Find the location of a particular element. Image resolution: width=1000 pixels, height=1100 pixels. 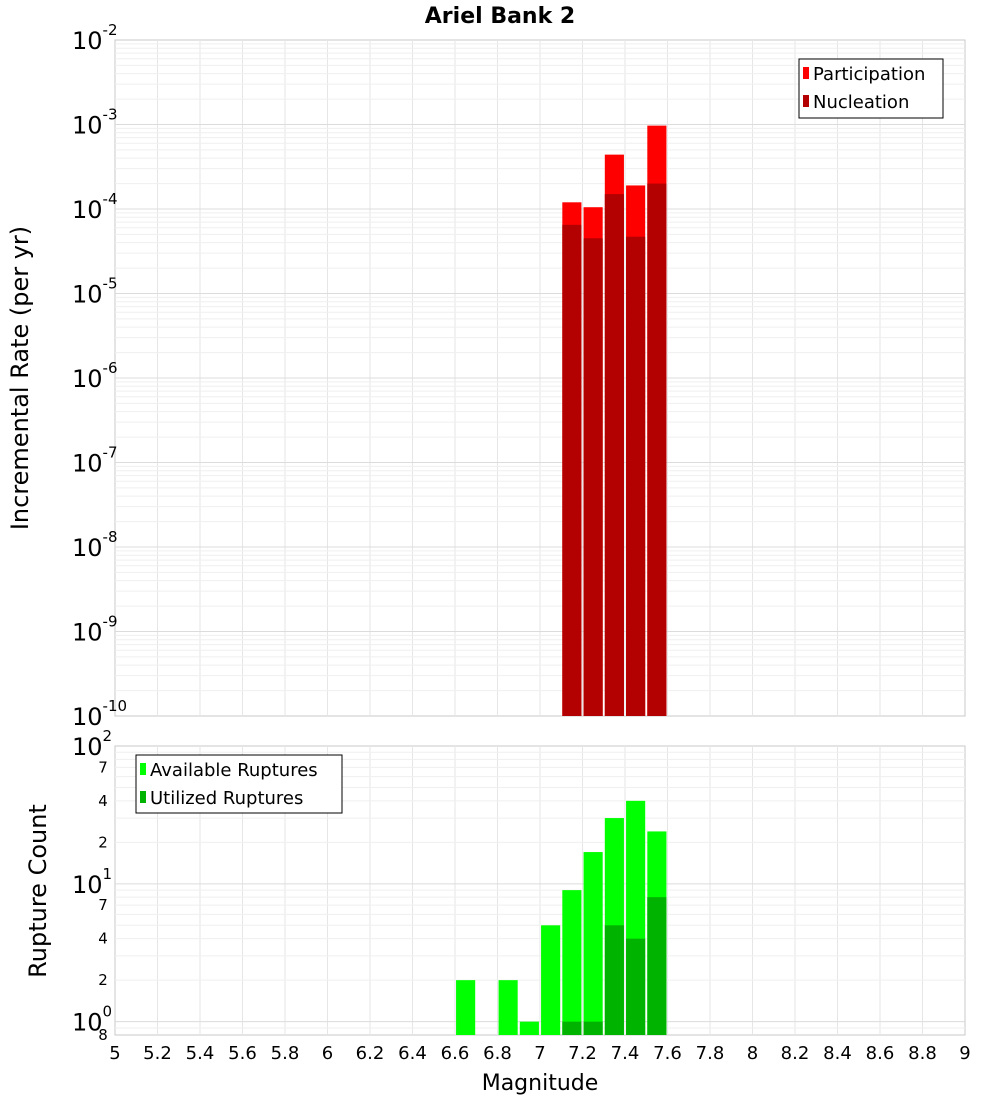

bottom-y-tick-label: 10² is located at coordinates (92, 744).